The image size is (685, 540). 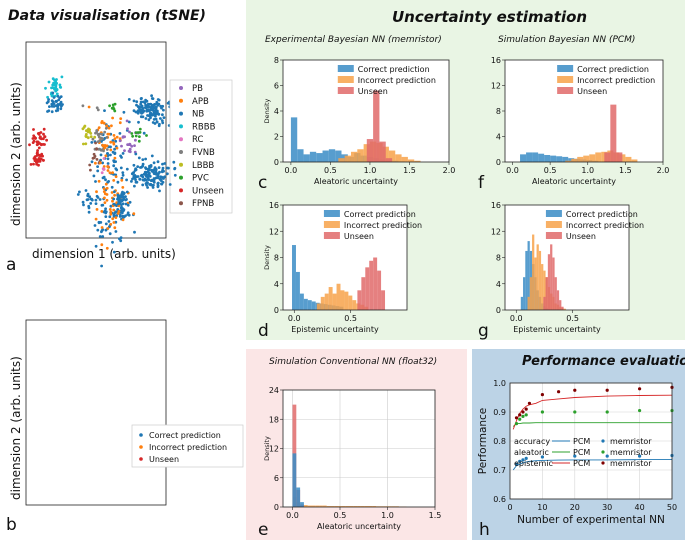 What do you see at coordinates (640, 410) in the screenshot?
I see `memristor-point-aleatoric` at bounding box center [640, 410].